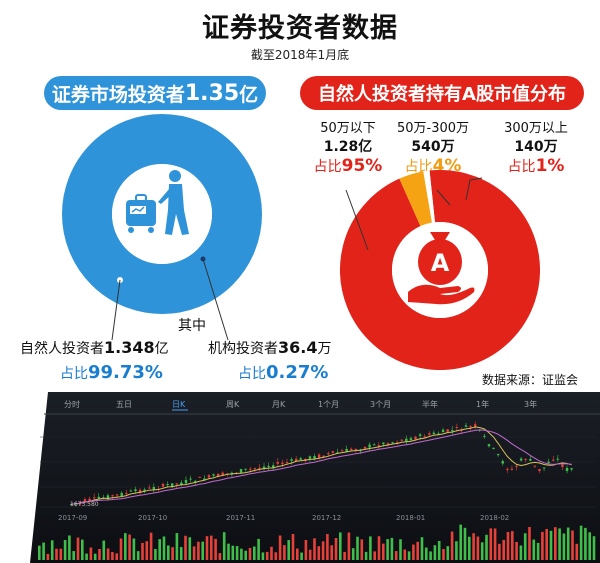 This screenshot has width=600, height=563. What do you see at coordinates (530, 404) in the screenshot?
I see `period-tab: 3年` at bounding box center [530, 404].